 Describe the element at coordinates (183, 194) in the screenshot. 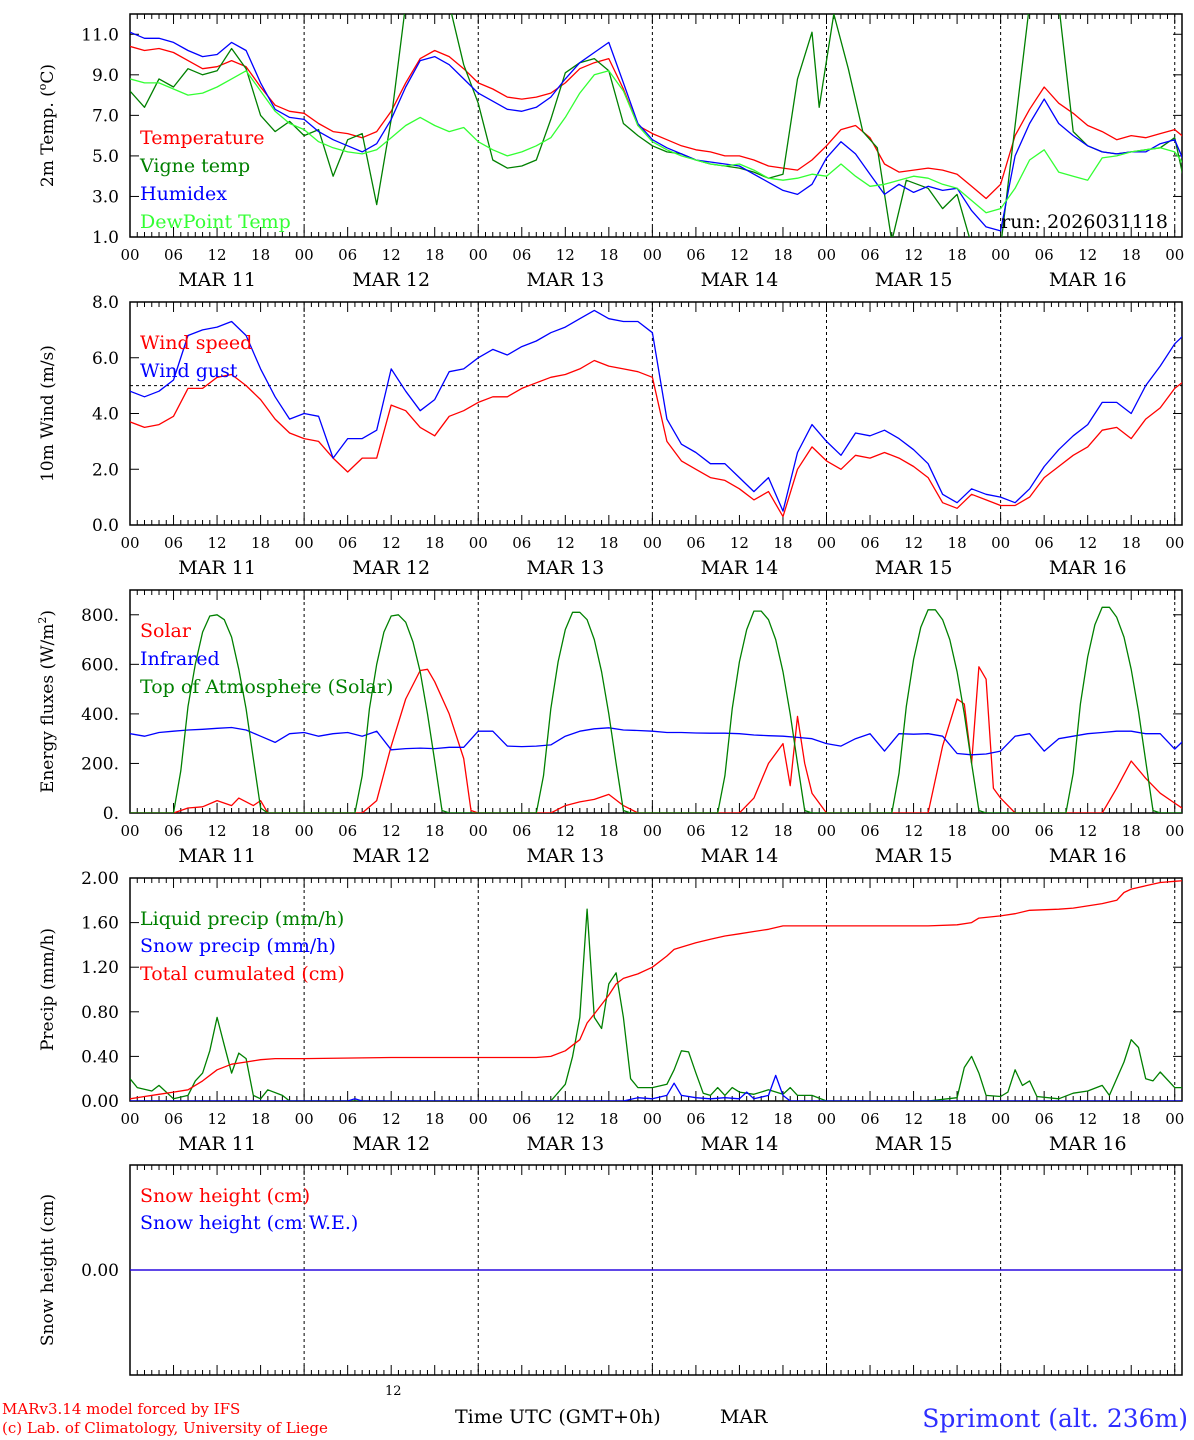

I see `legend-entry: Humidex` at that location.